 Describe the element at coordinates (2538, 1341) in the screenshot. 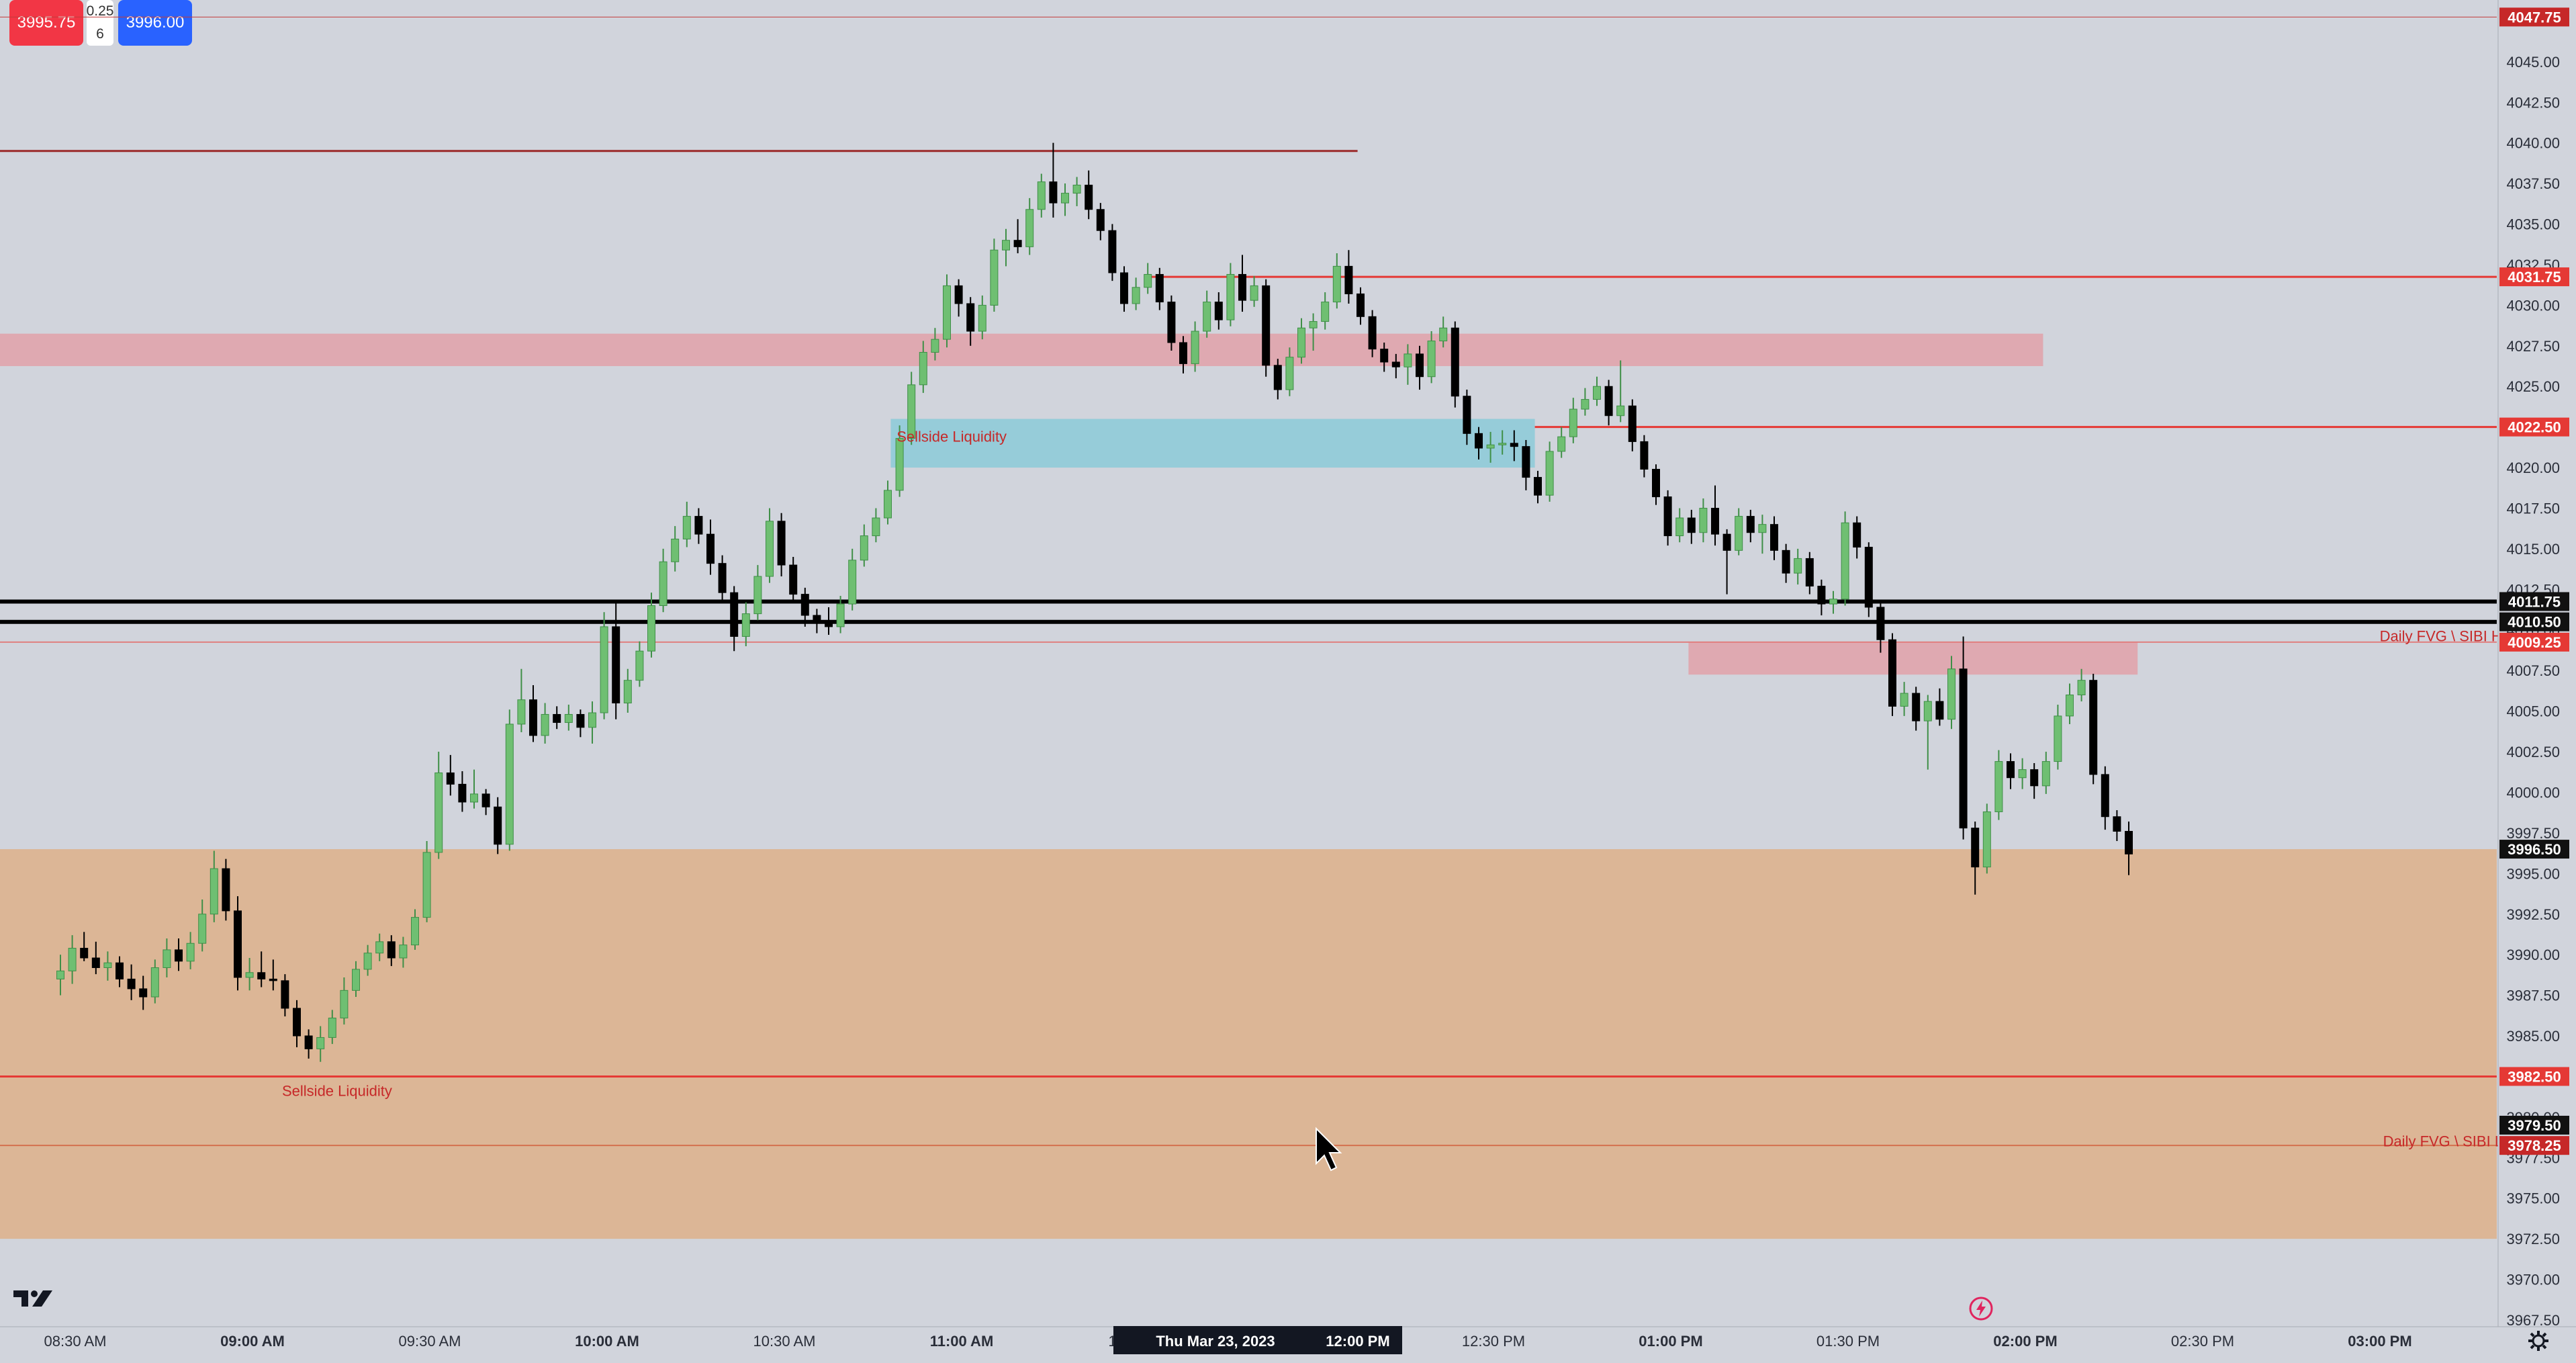

I see `settings-gear-icon` at that location.